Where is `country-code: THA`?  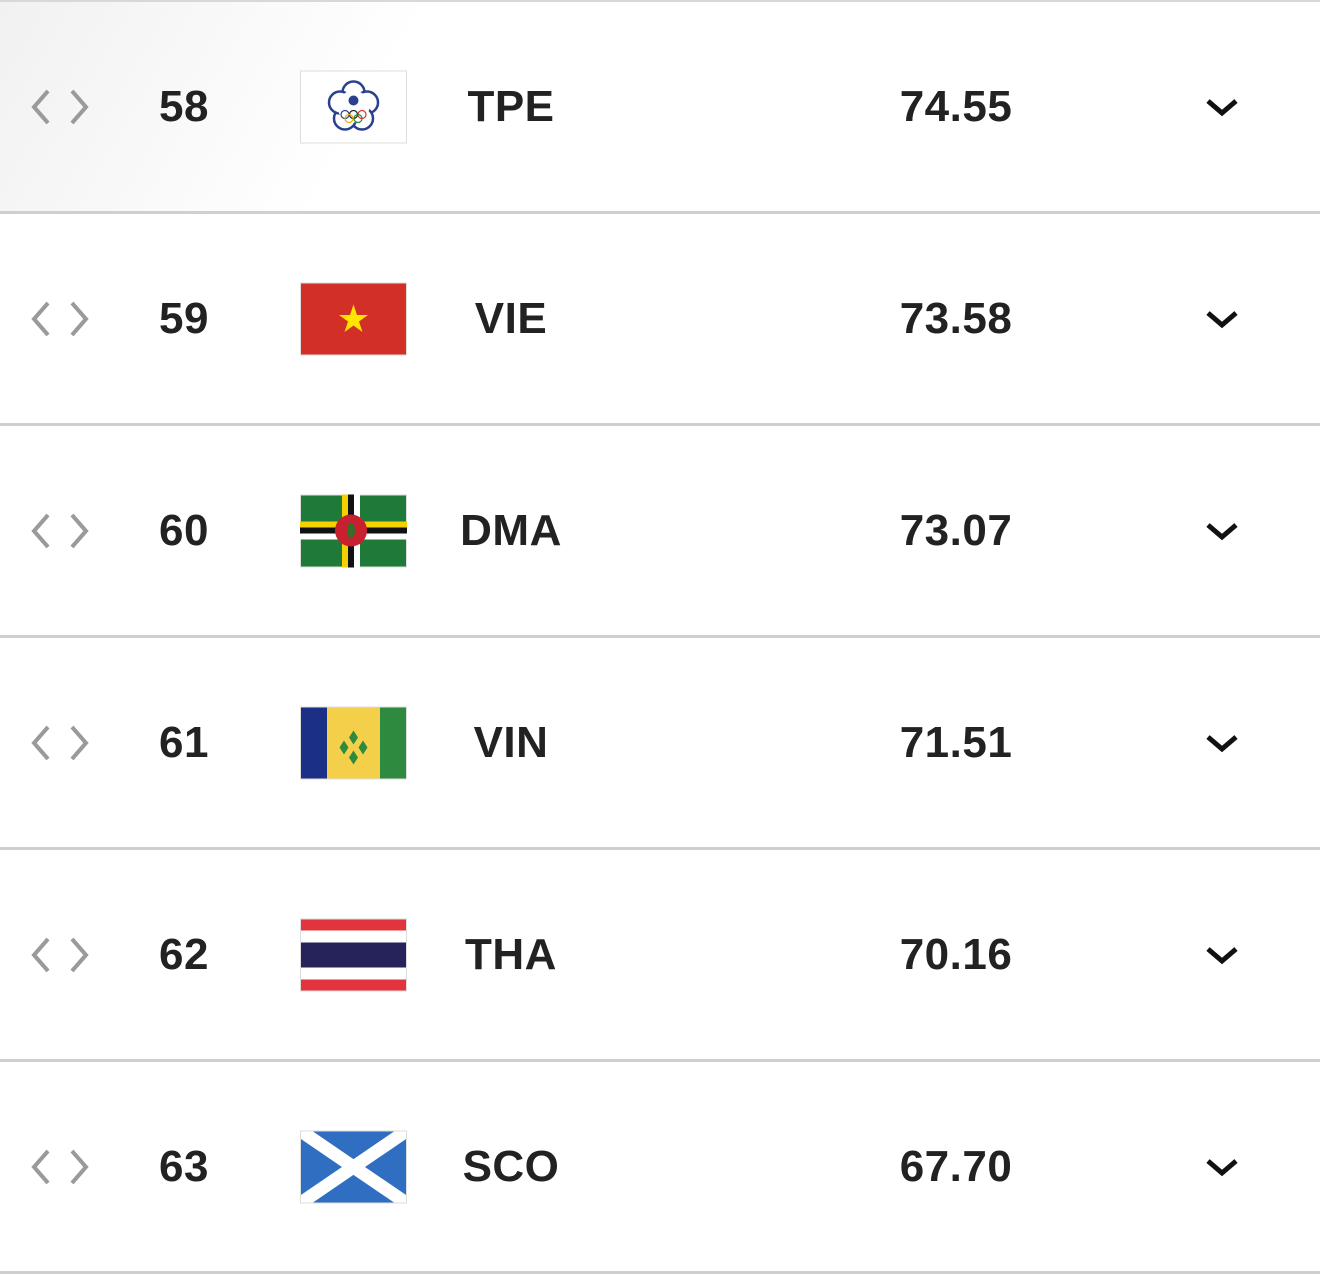 country-code: THA is located at coordinates (511, 954).